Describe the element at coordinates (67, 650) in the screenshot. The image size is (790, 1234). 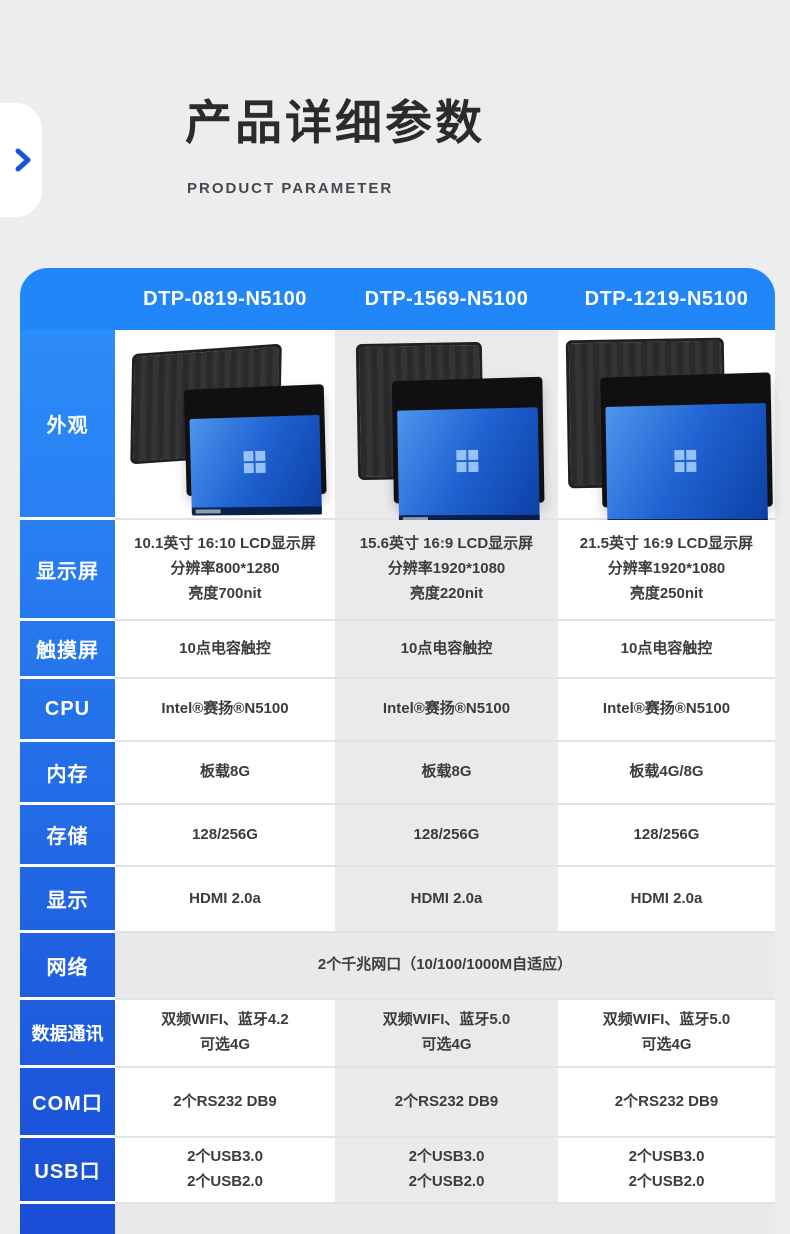
I see `row-label-touchscreen: 触摸屏` at that location.